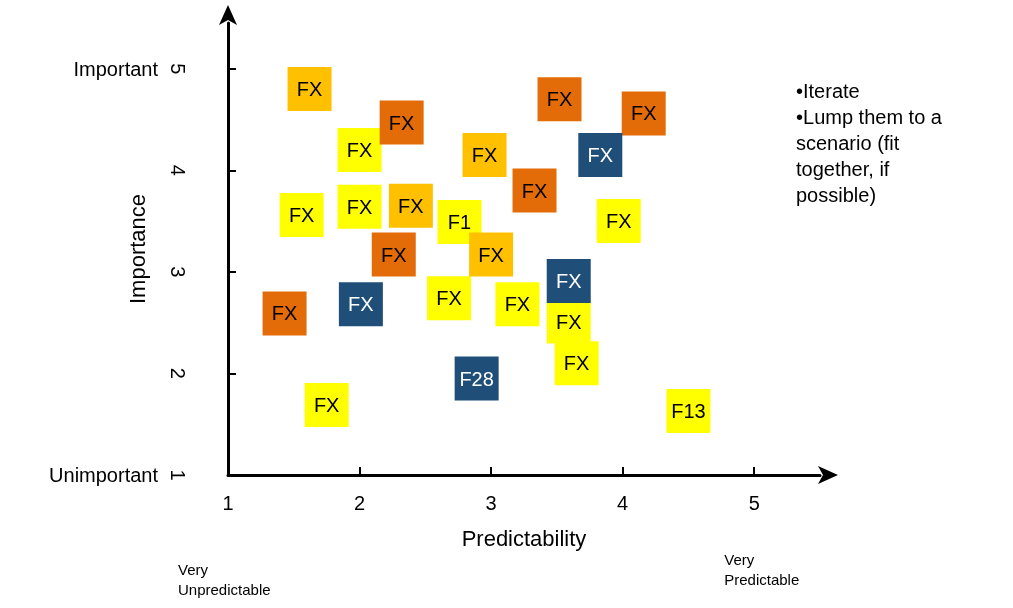 The width and height of the screenshot is (1013, 608). Describe the element at coordinates (359, 503) in the screenshot. I see `x-tick-label: 2` at that location.